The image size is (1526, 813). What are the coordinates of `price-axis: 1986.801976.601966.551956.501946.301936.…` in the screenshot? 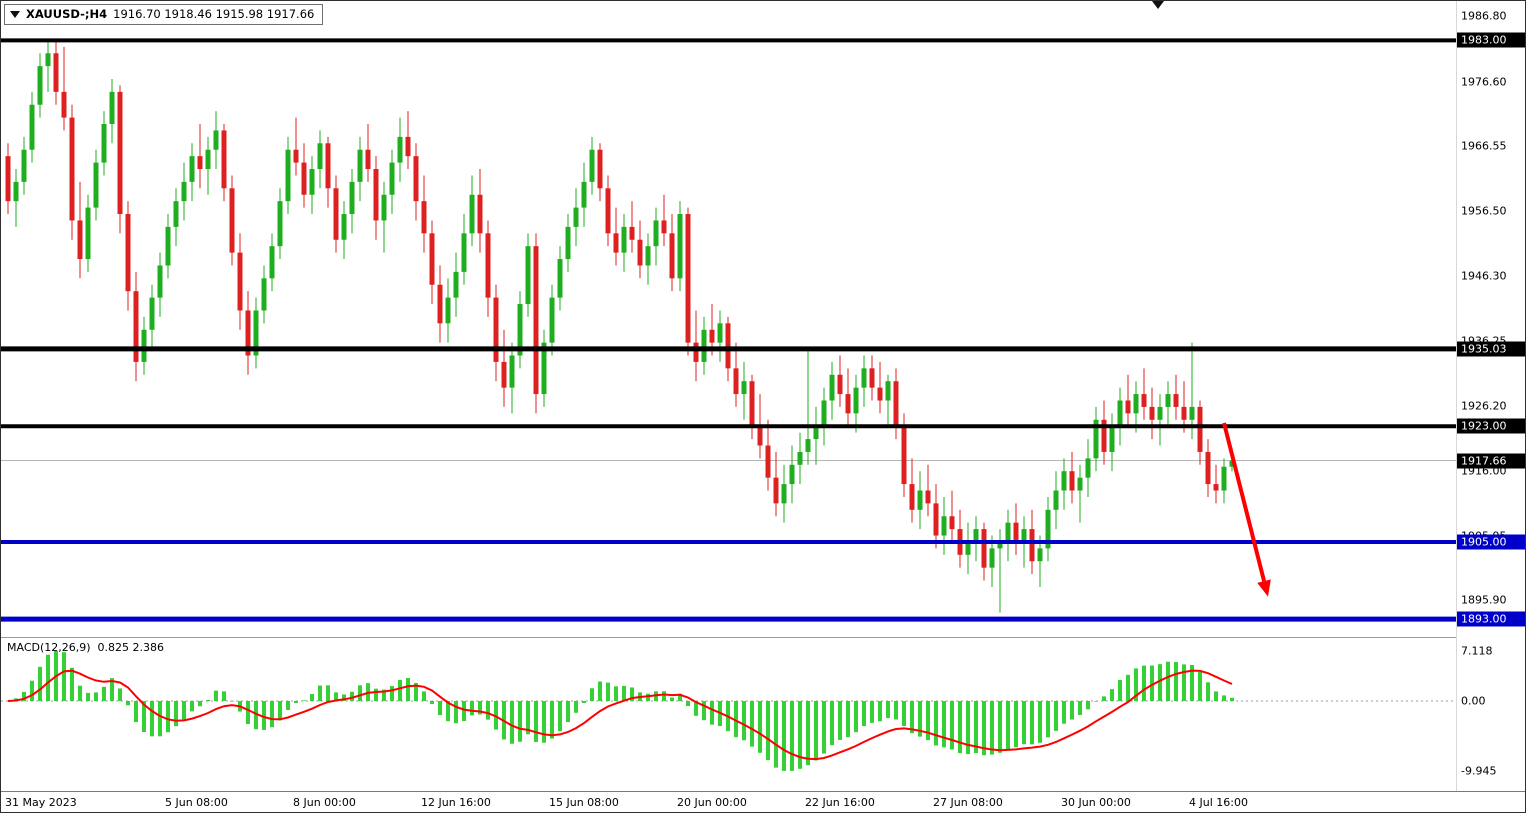 It's located at (1490, 396).